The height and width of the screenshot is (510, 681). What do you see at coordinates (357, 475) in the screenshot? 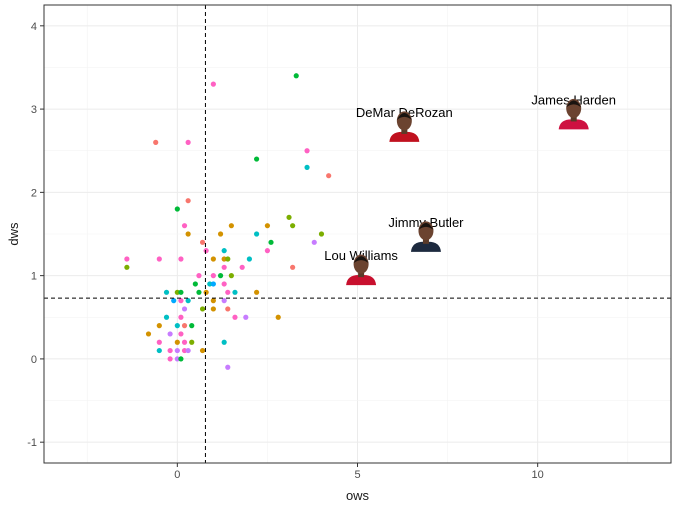
I see `x-tick-label: 5` at bounding box center [357, 475].